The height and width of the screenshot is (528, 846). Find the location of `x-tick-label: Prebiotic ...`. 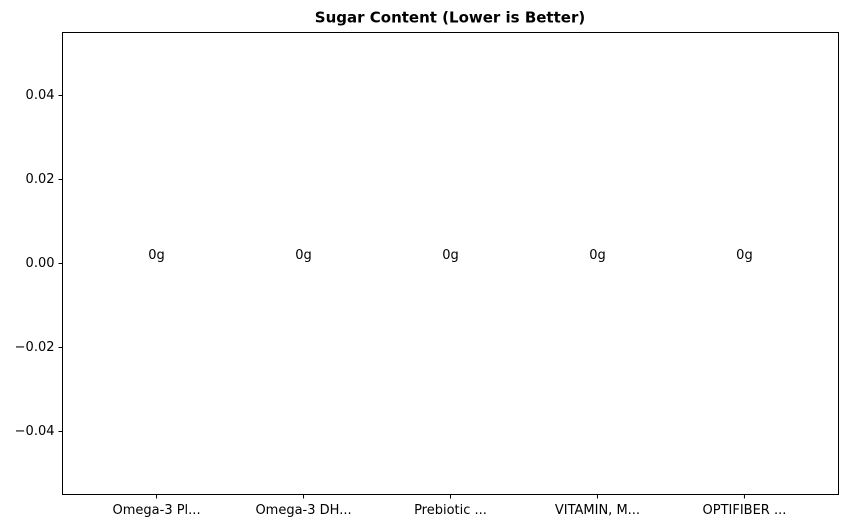

x-tick-label: Prebiotic ... is located at coordinates (450, 510).